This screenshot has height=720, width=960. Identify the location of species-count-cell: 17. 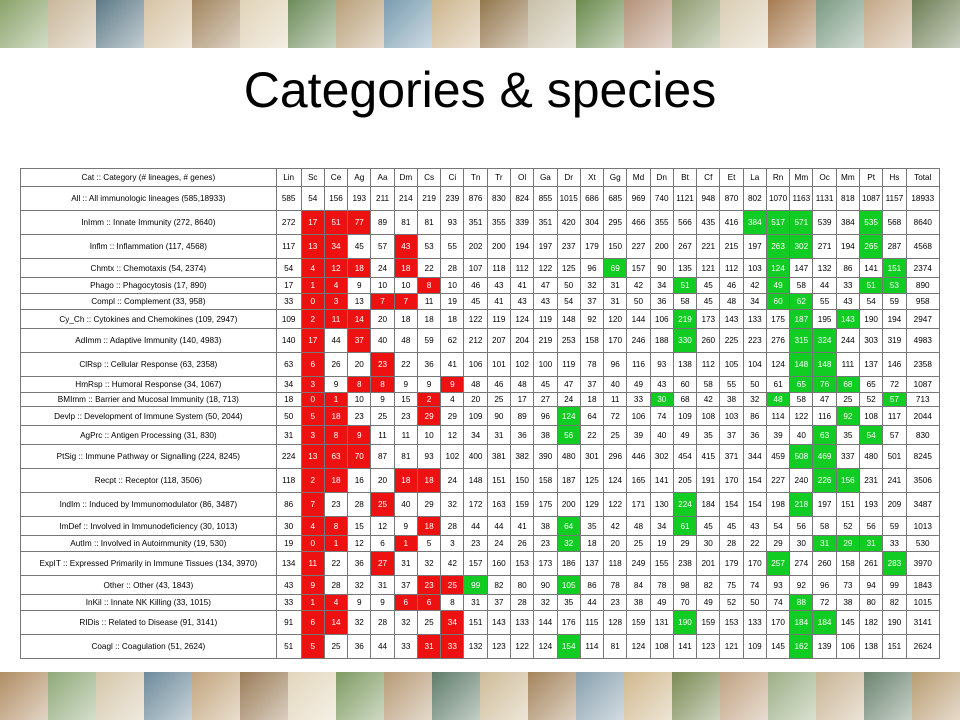
(312, 340).